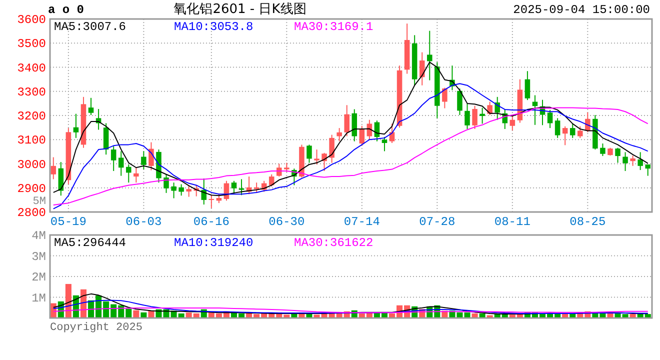 The width and height of the screenshot is (660, 360). I want to click on text: MA30:3169.1, so click(334, 27).